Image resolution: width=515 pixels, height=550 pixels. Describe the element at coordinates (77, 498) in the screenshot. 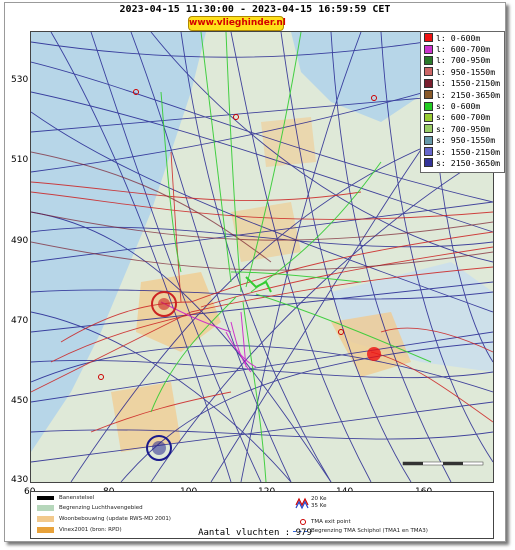

I see `legend-text: Banenstelsel` at that location.